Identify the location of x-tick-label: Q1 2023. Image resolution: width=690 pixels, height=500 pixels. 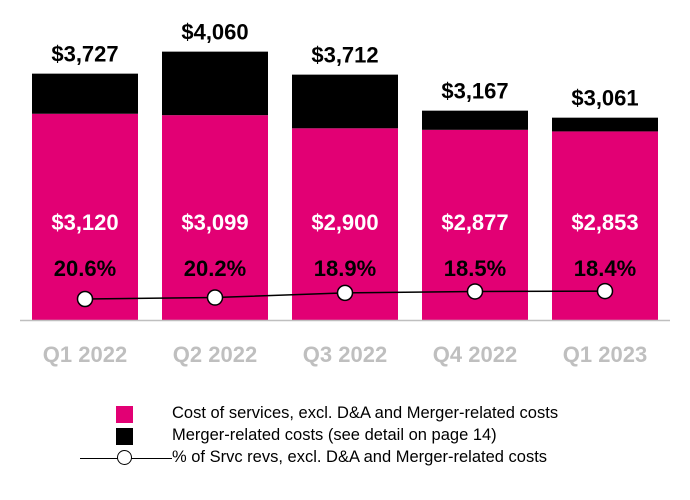
(605, 354).